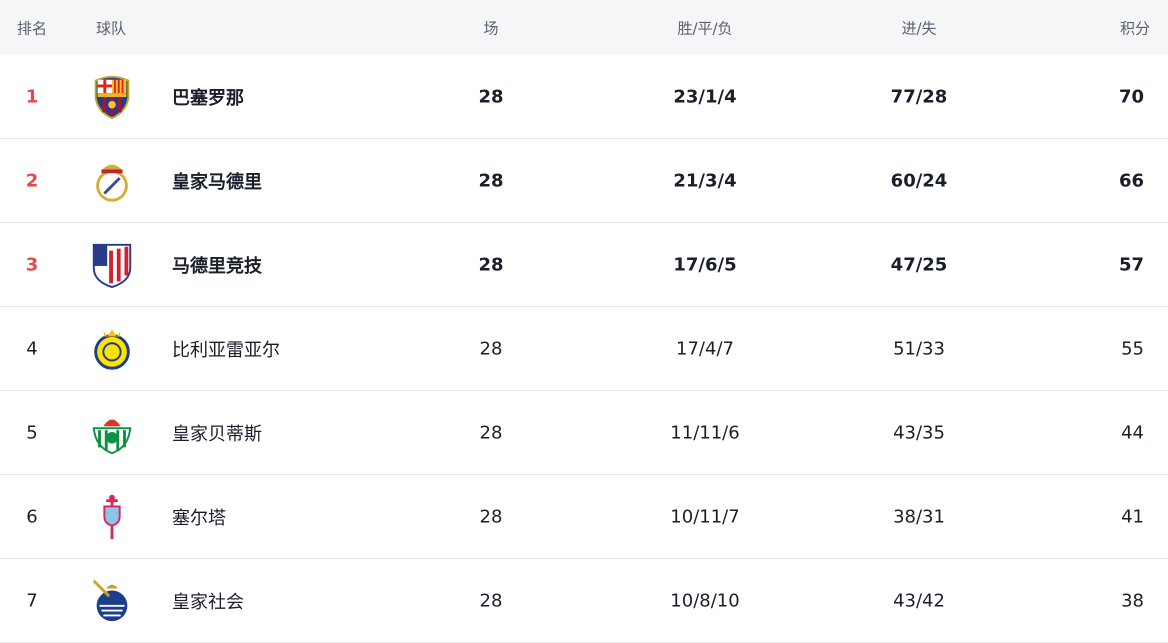 The height and width of the screenshot is (643, 1168). Describe the element at coordinates (1134, 28) in the screenshot. I see `header-points: 积分` at that location.